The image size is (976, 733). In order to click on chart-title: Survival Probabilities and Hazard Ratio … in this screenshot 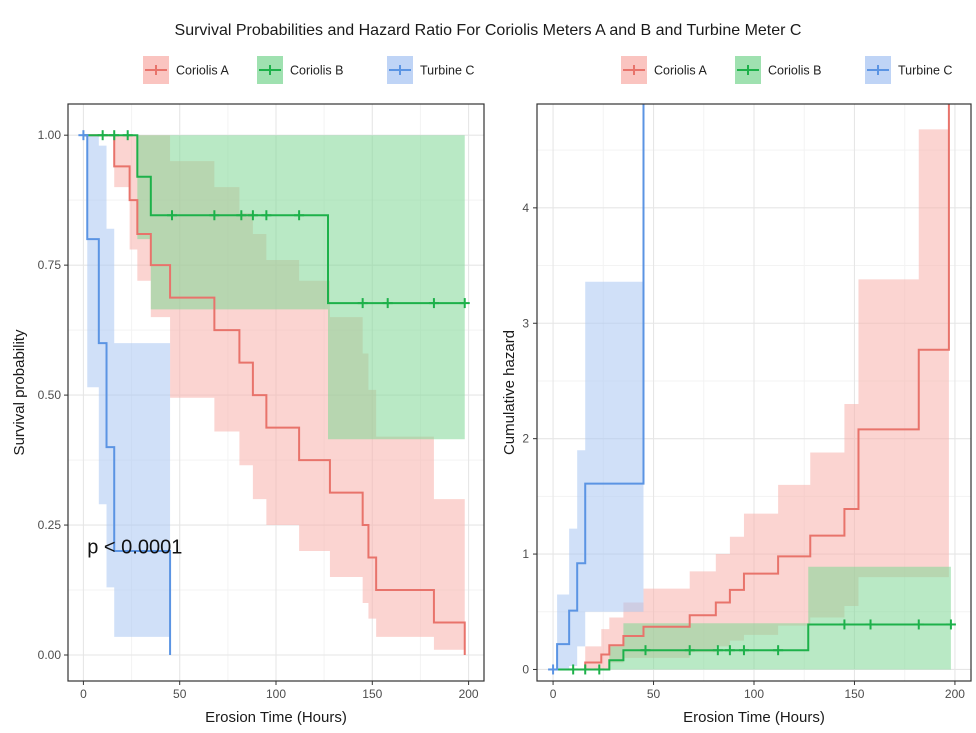, I will do `click(488, 30)`.